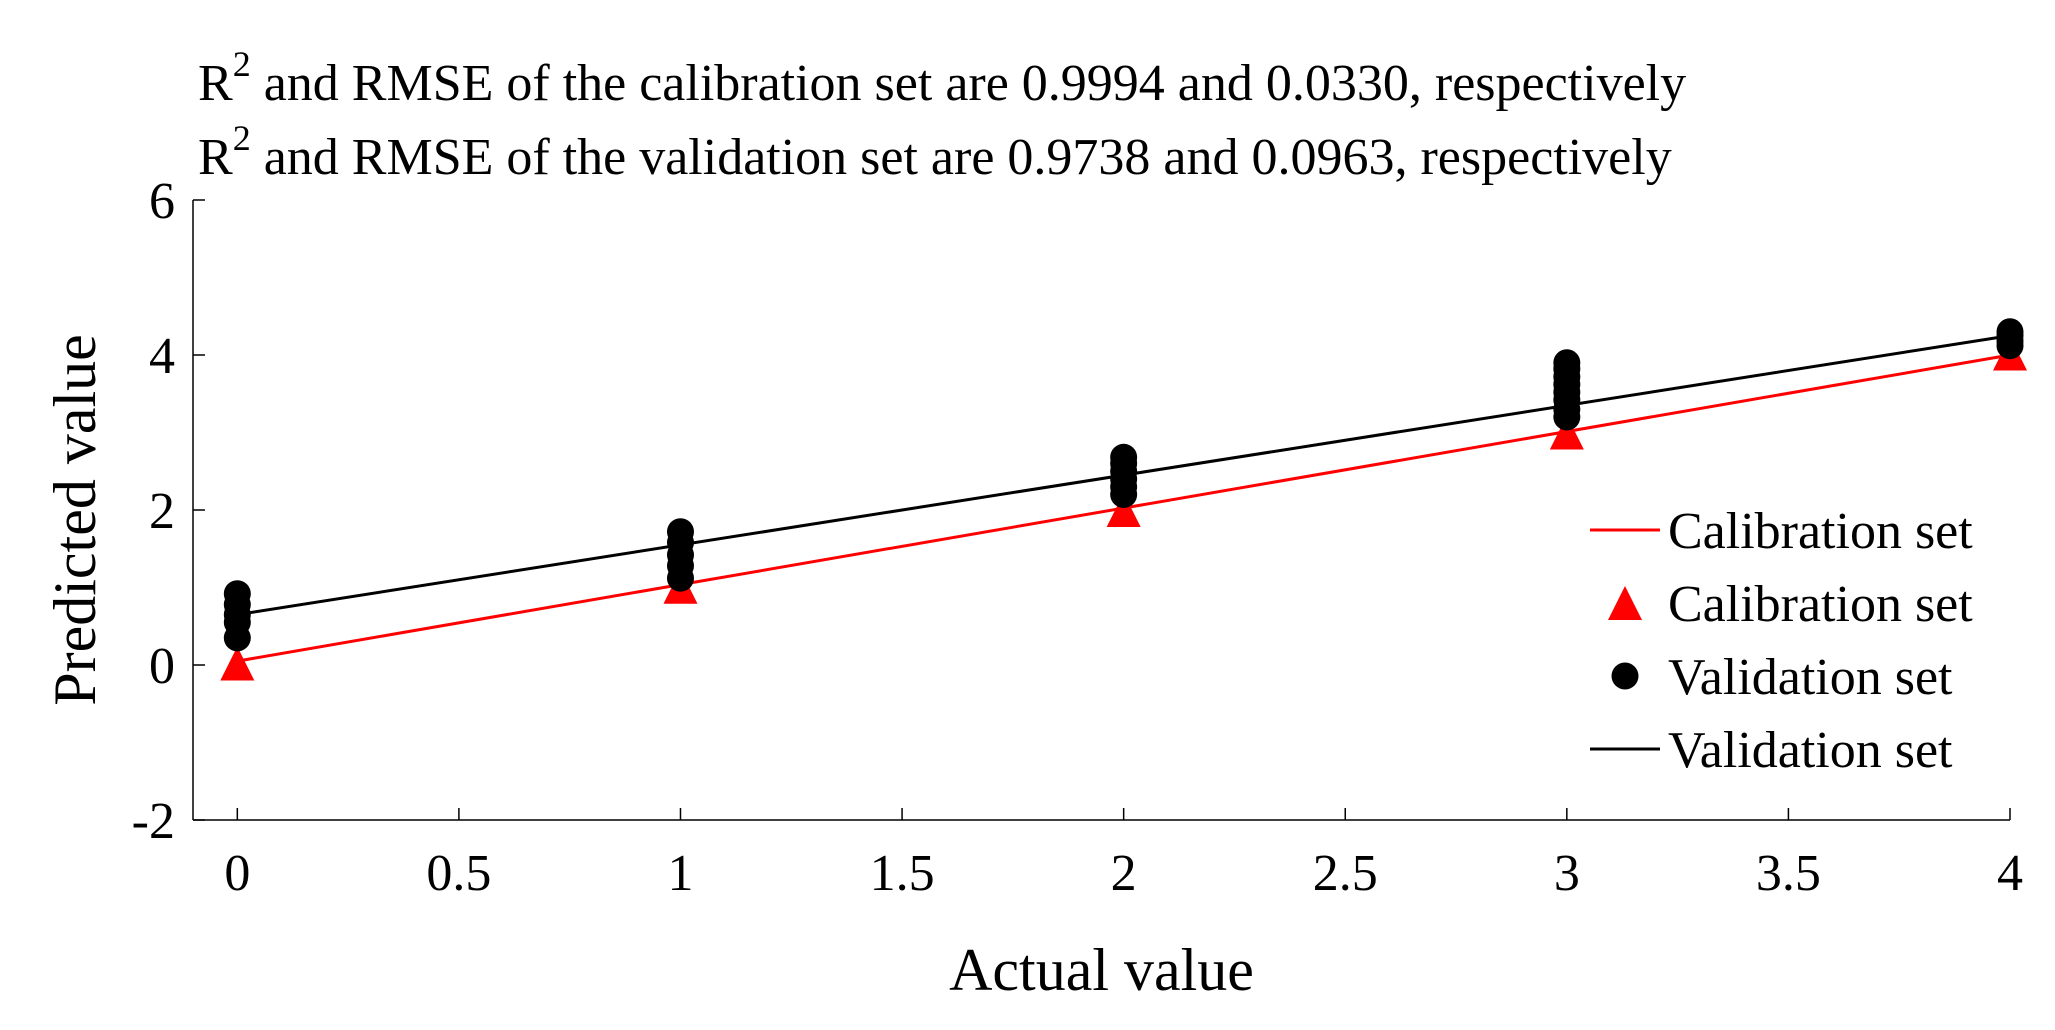 The height and width of the screenshot is (1030, 2055). I want to click on x-tick-label: 3.5, so click(1788, 873).